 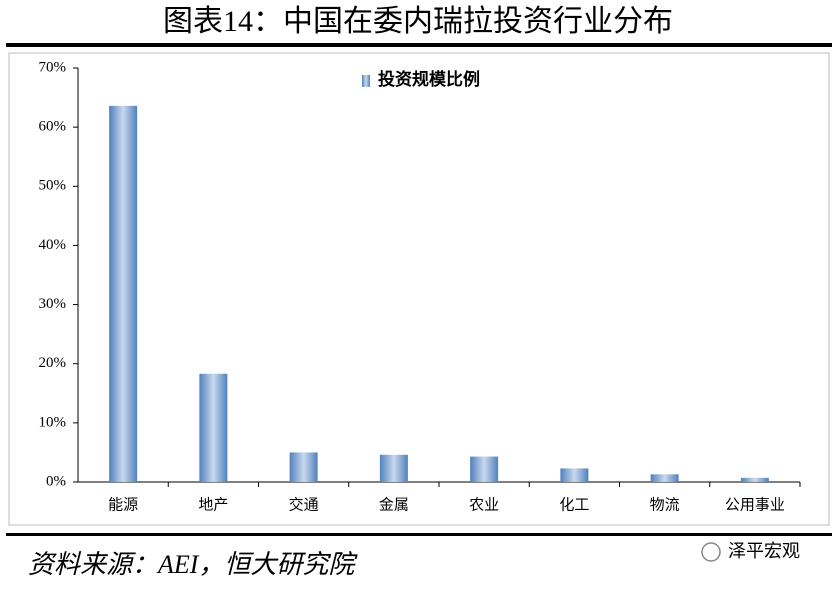 What do you see at coordinates (429, 79) in the screenshot?
I see `legend-label: 投资规模比例` at bounding box center [429, 79].